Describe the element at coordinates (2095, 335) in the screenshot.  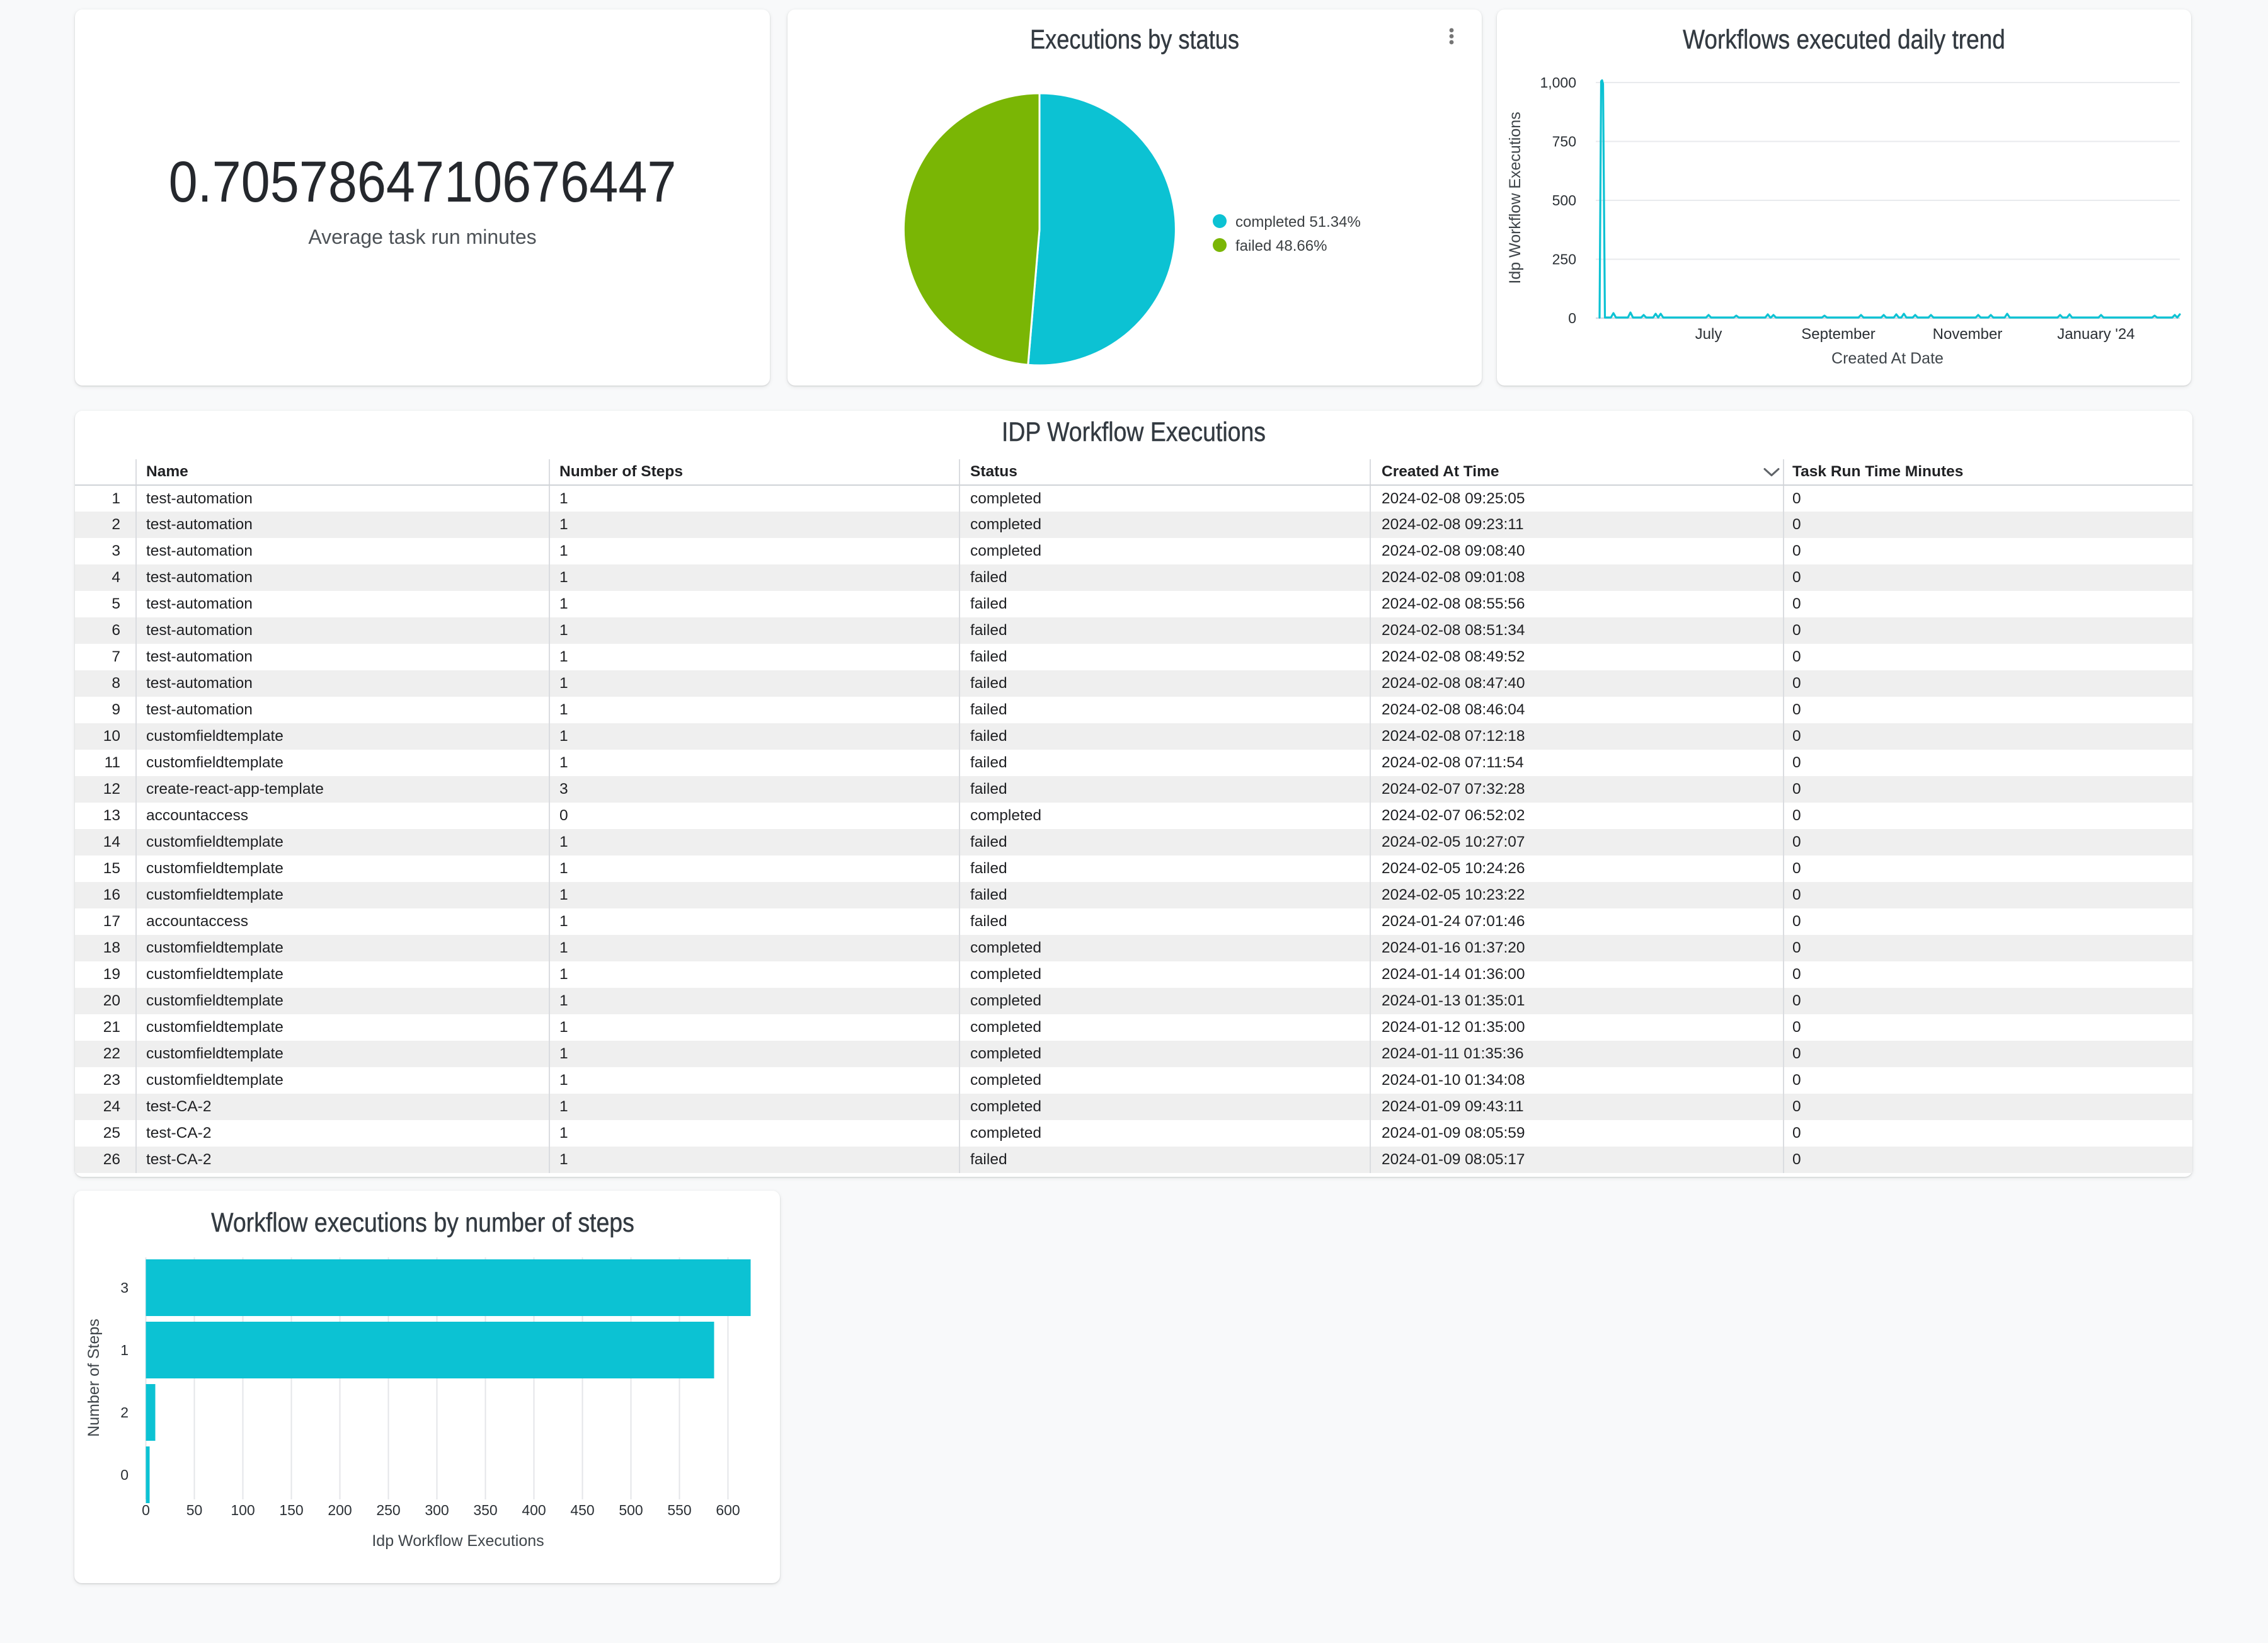
I see `svg-text: January '24` at that location.